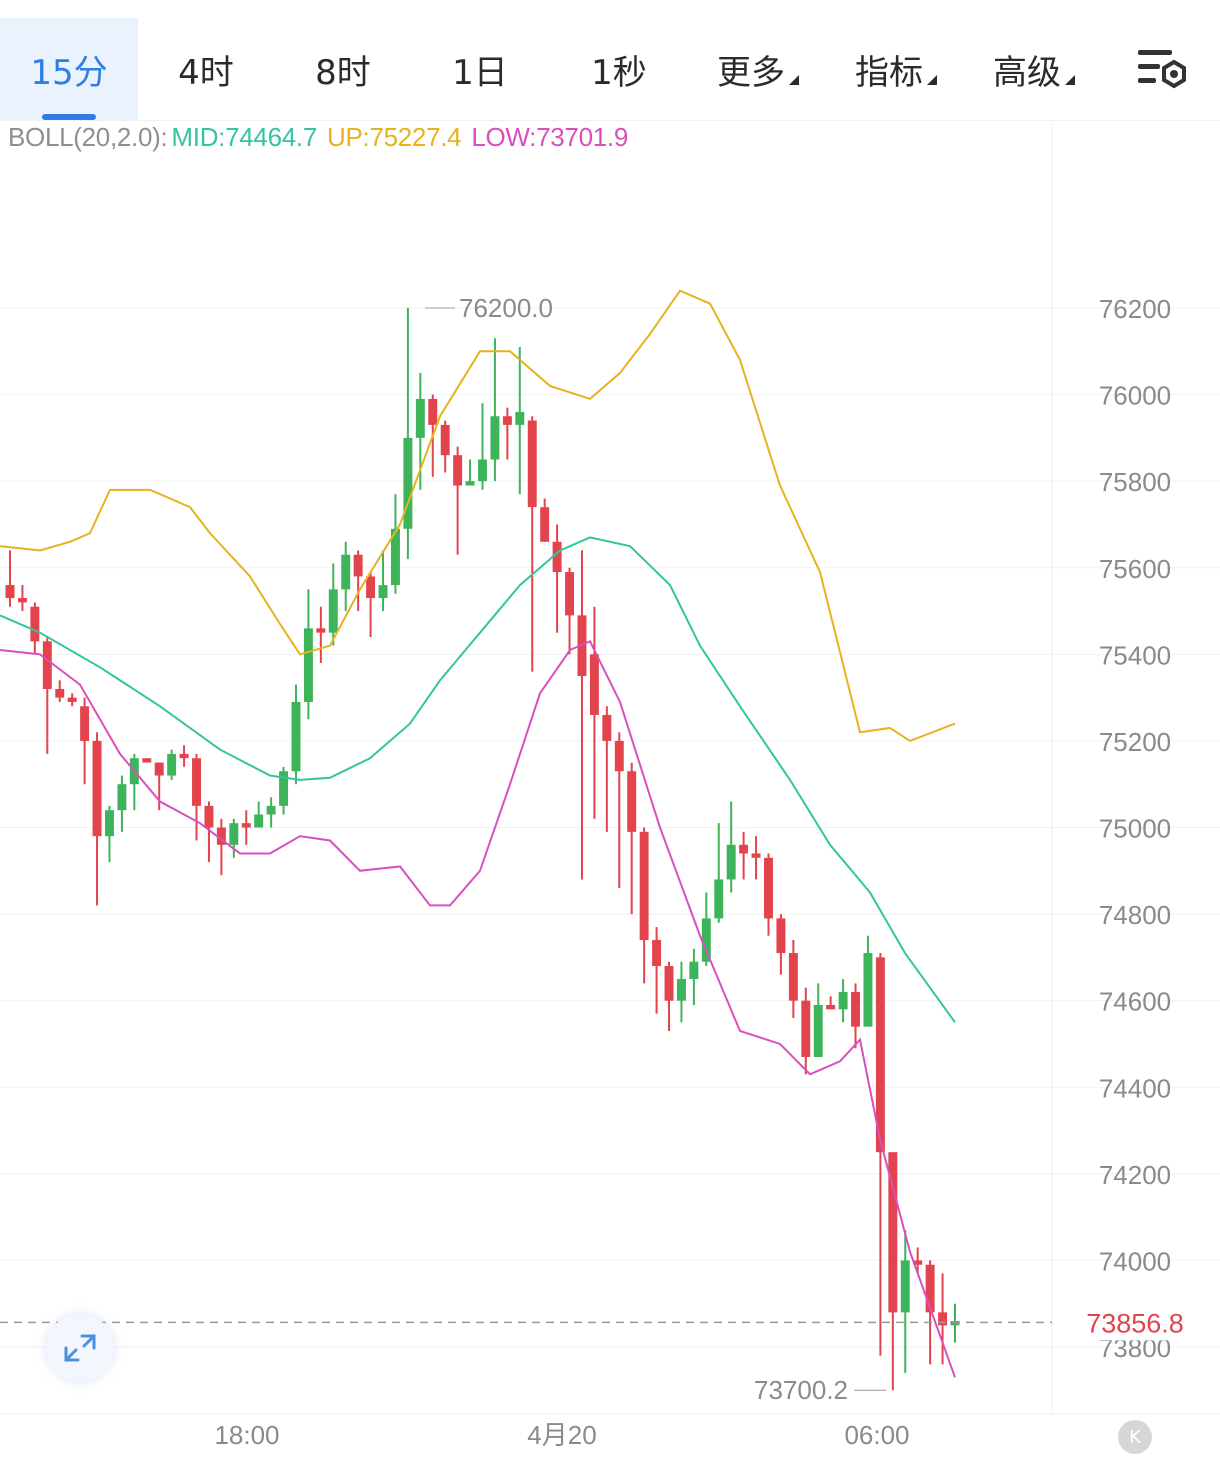 The image size is (1220, 1457). I want to click on current-price-bg, so click(1137, 1322).